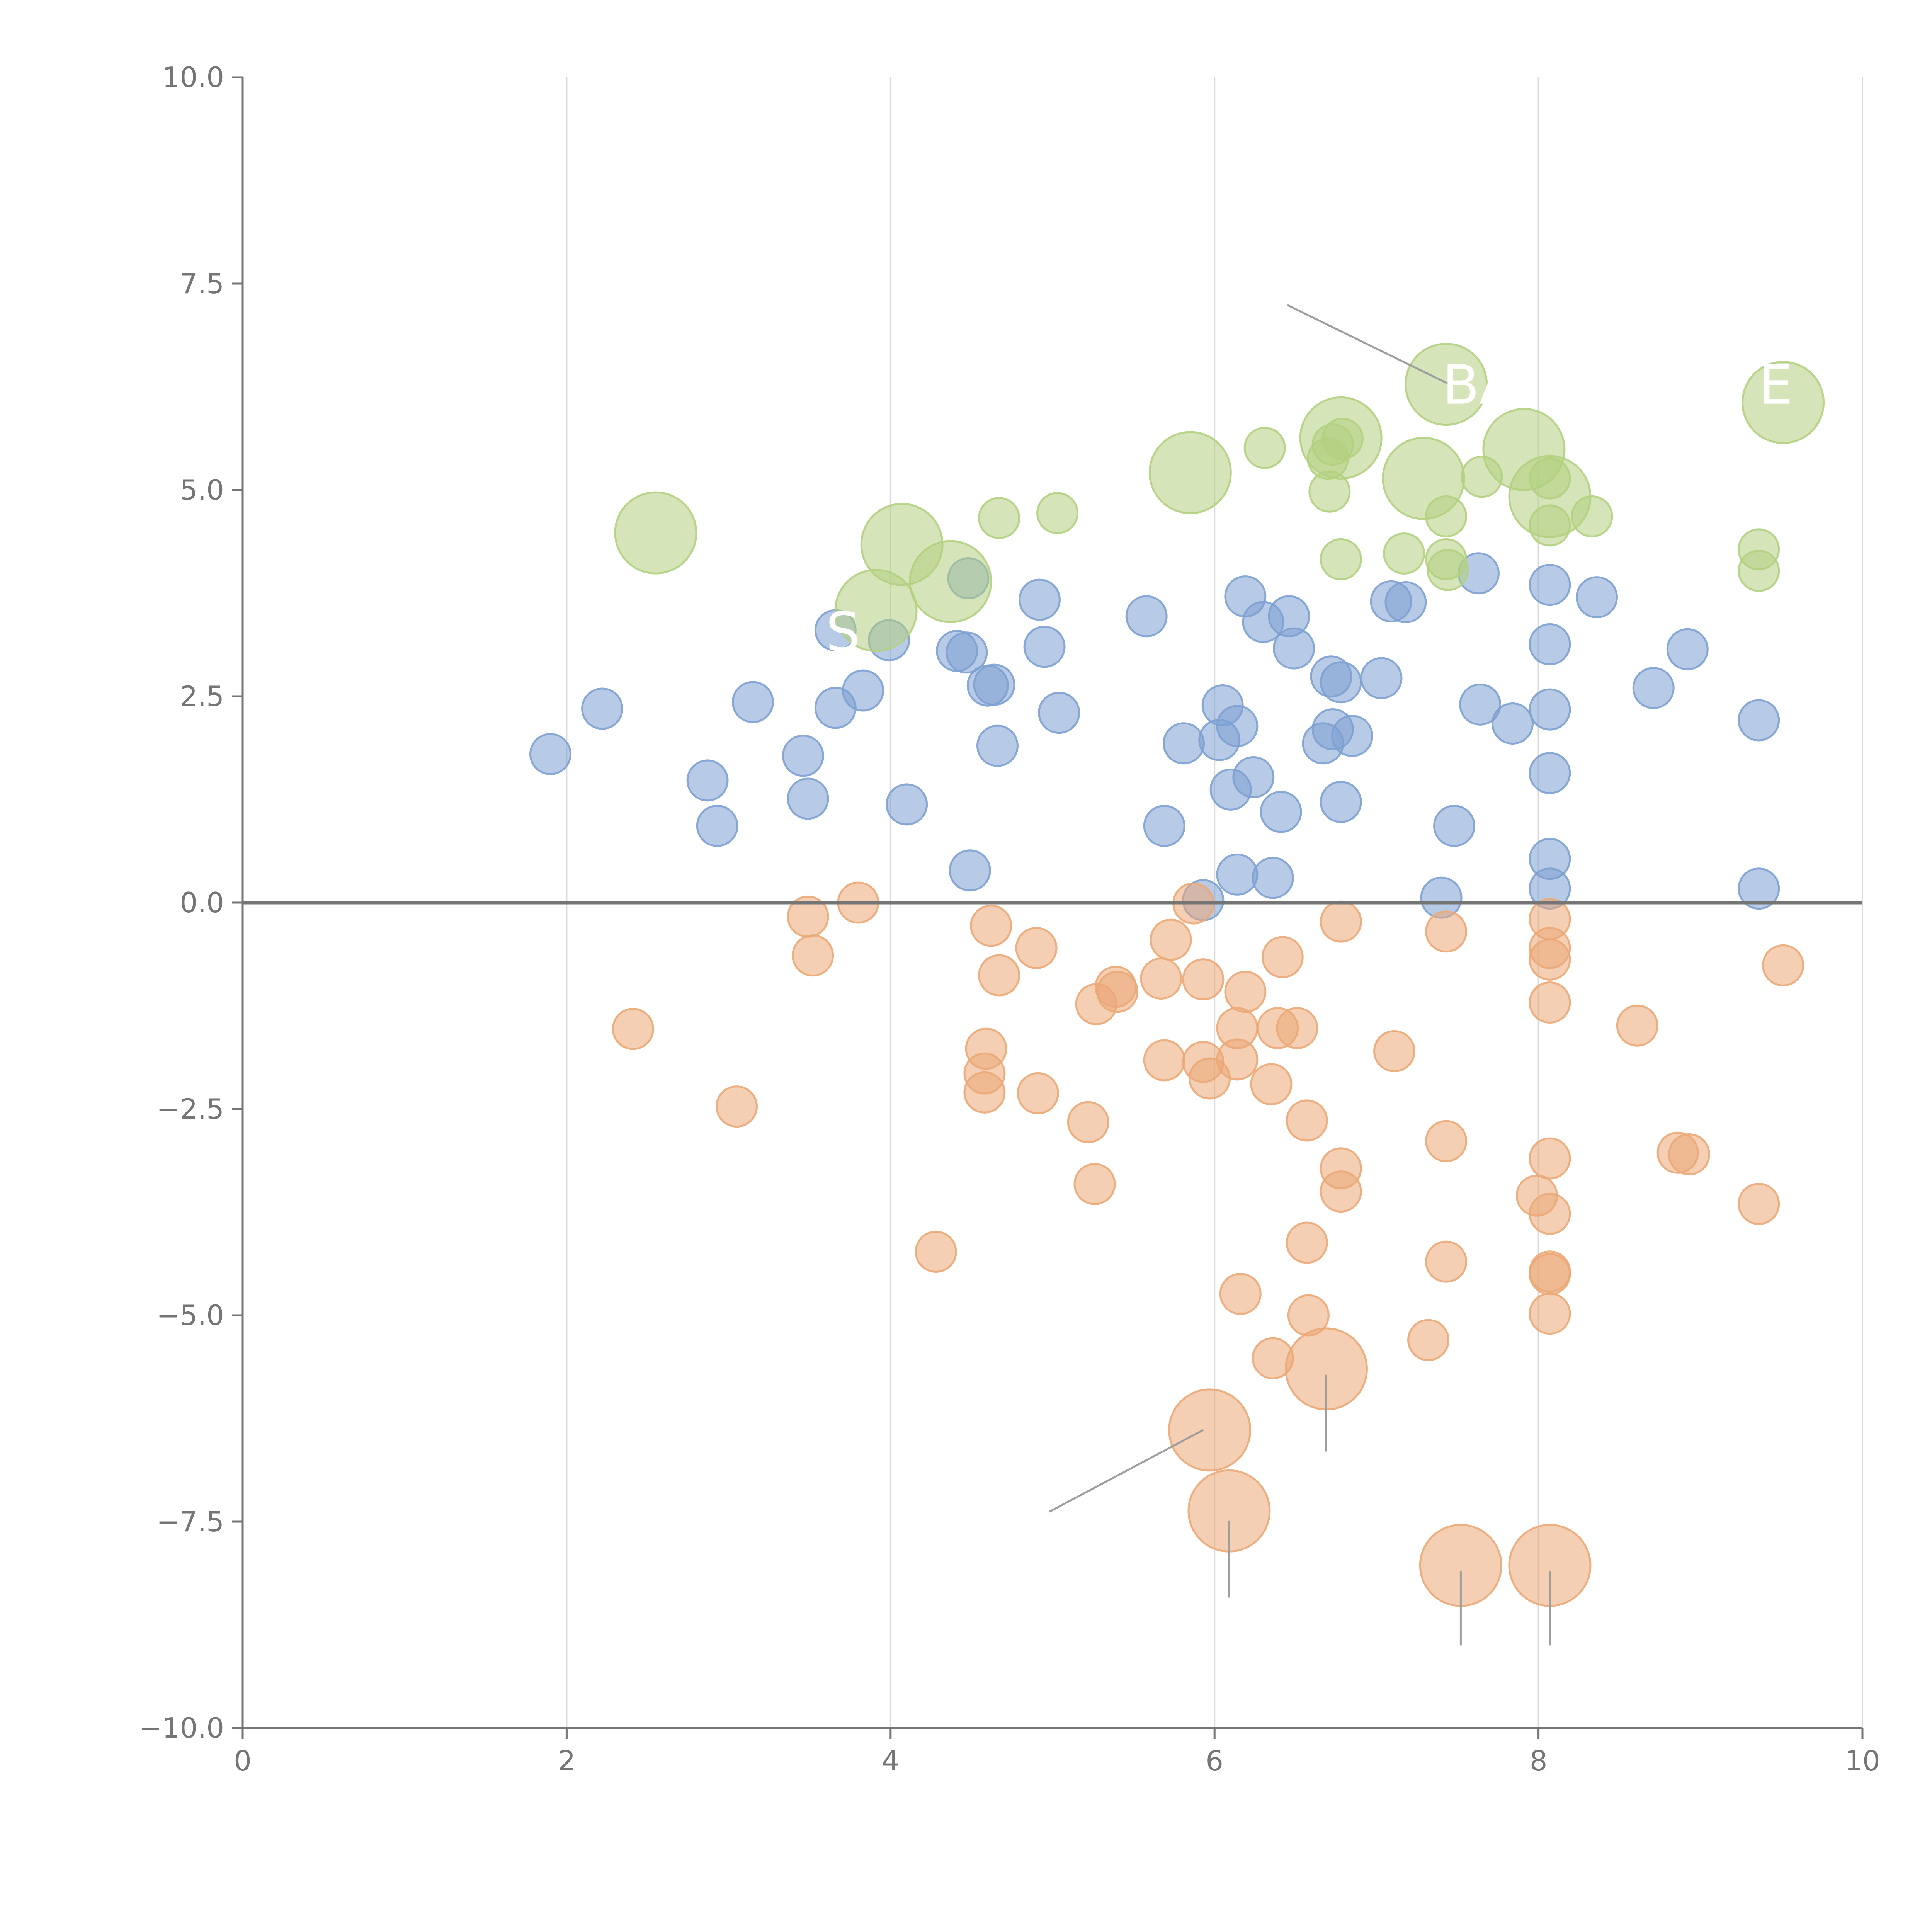 This screenshot has height=1932, width=1932. What do you see at coordinates (891, 1761) in the screenshot?
I see `x-tick-label-2: 4` at bounding box center [891, 1761].